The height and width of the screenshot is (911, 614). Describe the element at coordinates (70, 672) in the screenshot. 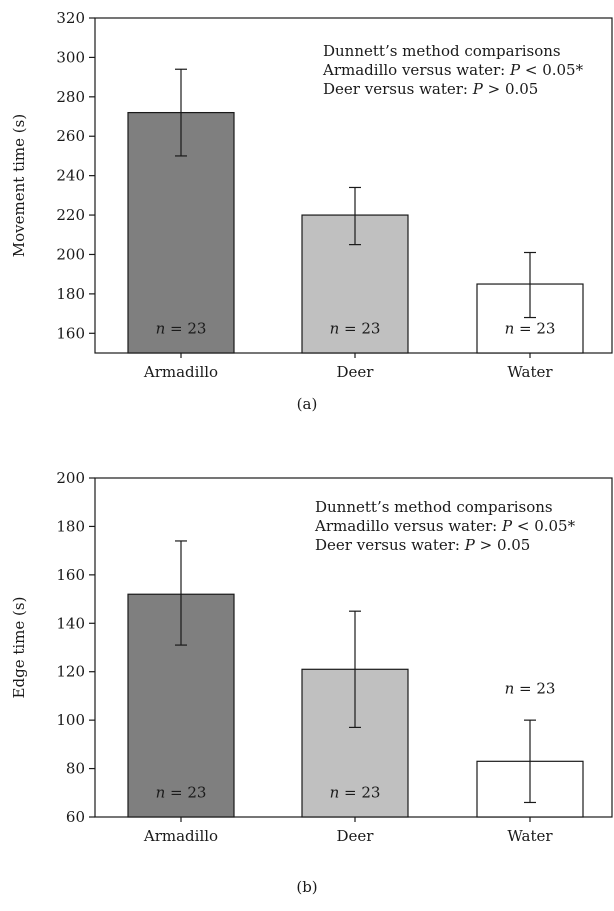

I see `y-tick-label: 120` at that location.